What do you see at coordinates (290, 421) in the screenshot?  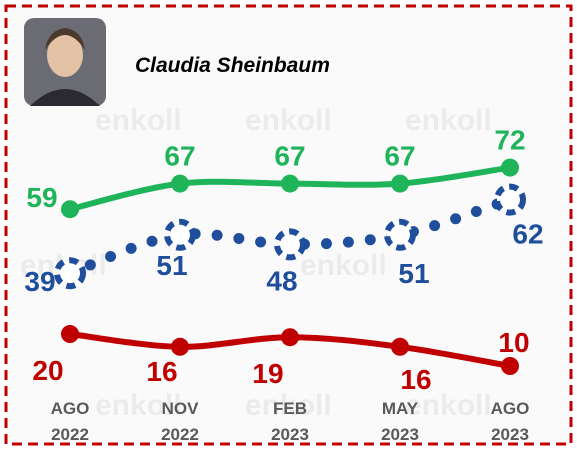 I see `x-tick-label: FEB 2023` at bounding box center [290, 421].